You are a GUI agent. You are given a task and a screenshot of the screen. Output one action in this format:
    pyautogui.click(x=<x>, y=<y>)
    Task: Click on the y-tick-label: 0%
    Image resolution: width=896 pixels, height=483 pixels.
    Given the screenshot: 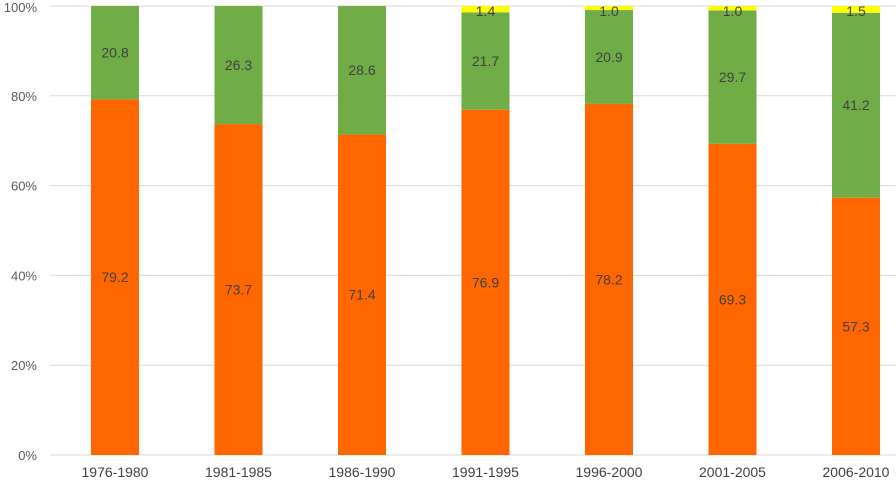 What is the action you would take?
    pyautogui.click(x=27, y=455)
    